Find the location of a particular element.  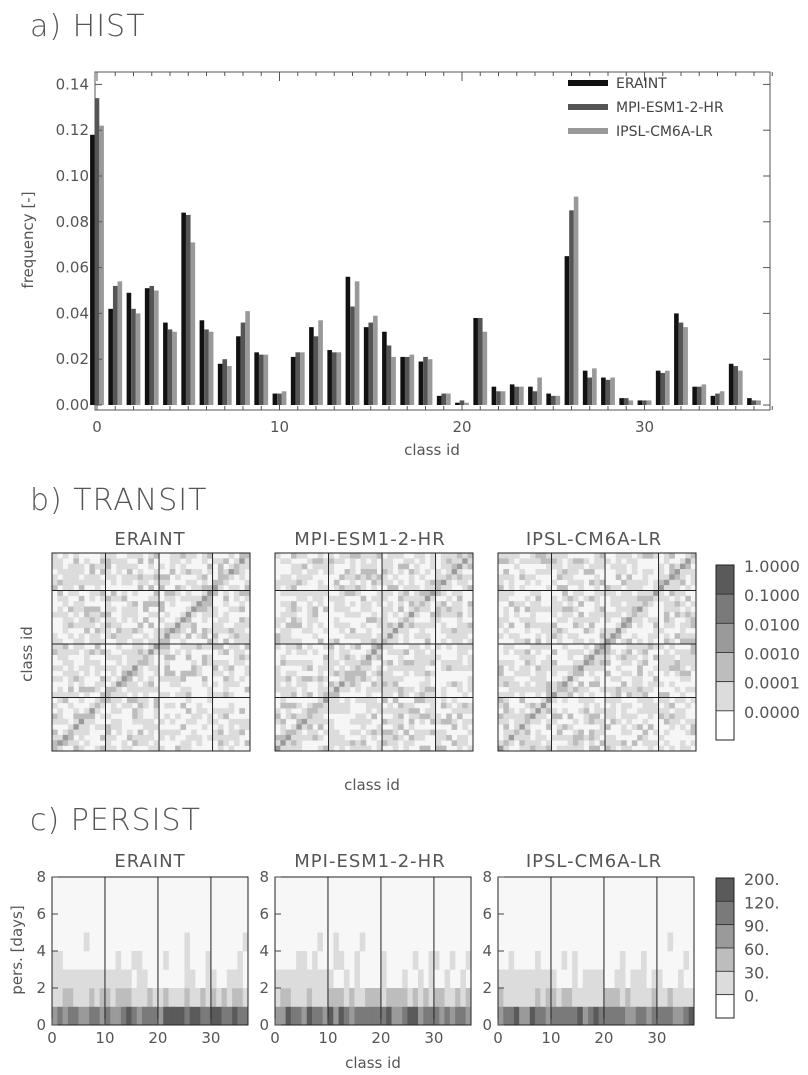

hist-y-tick-label: 0.04 is located at coordinates (72, 313).